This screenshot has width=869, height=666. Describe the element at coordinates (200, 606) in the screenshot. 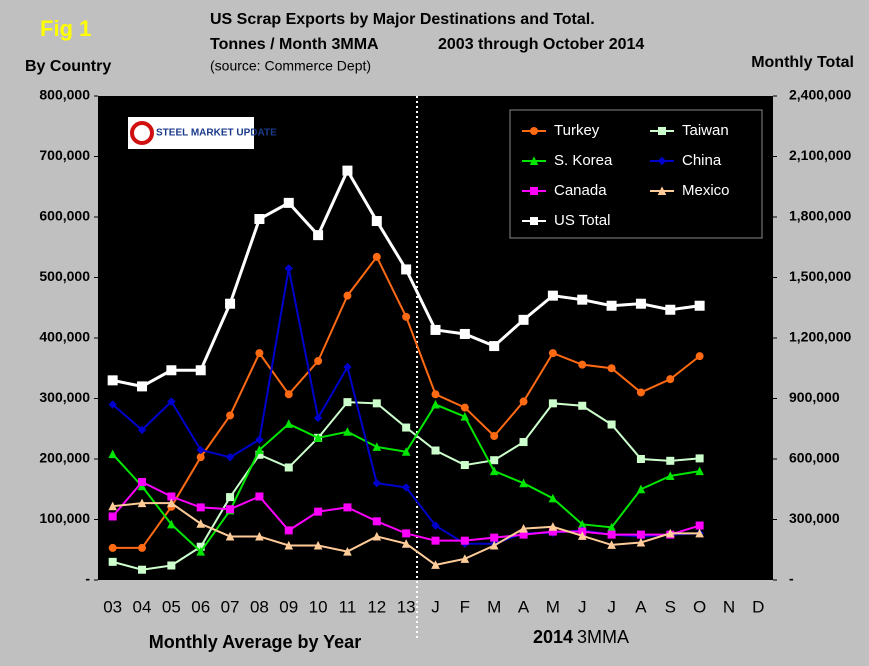

I see `x-tick-label: 06` at that location.